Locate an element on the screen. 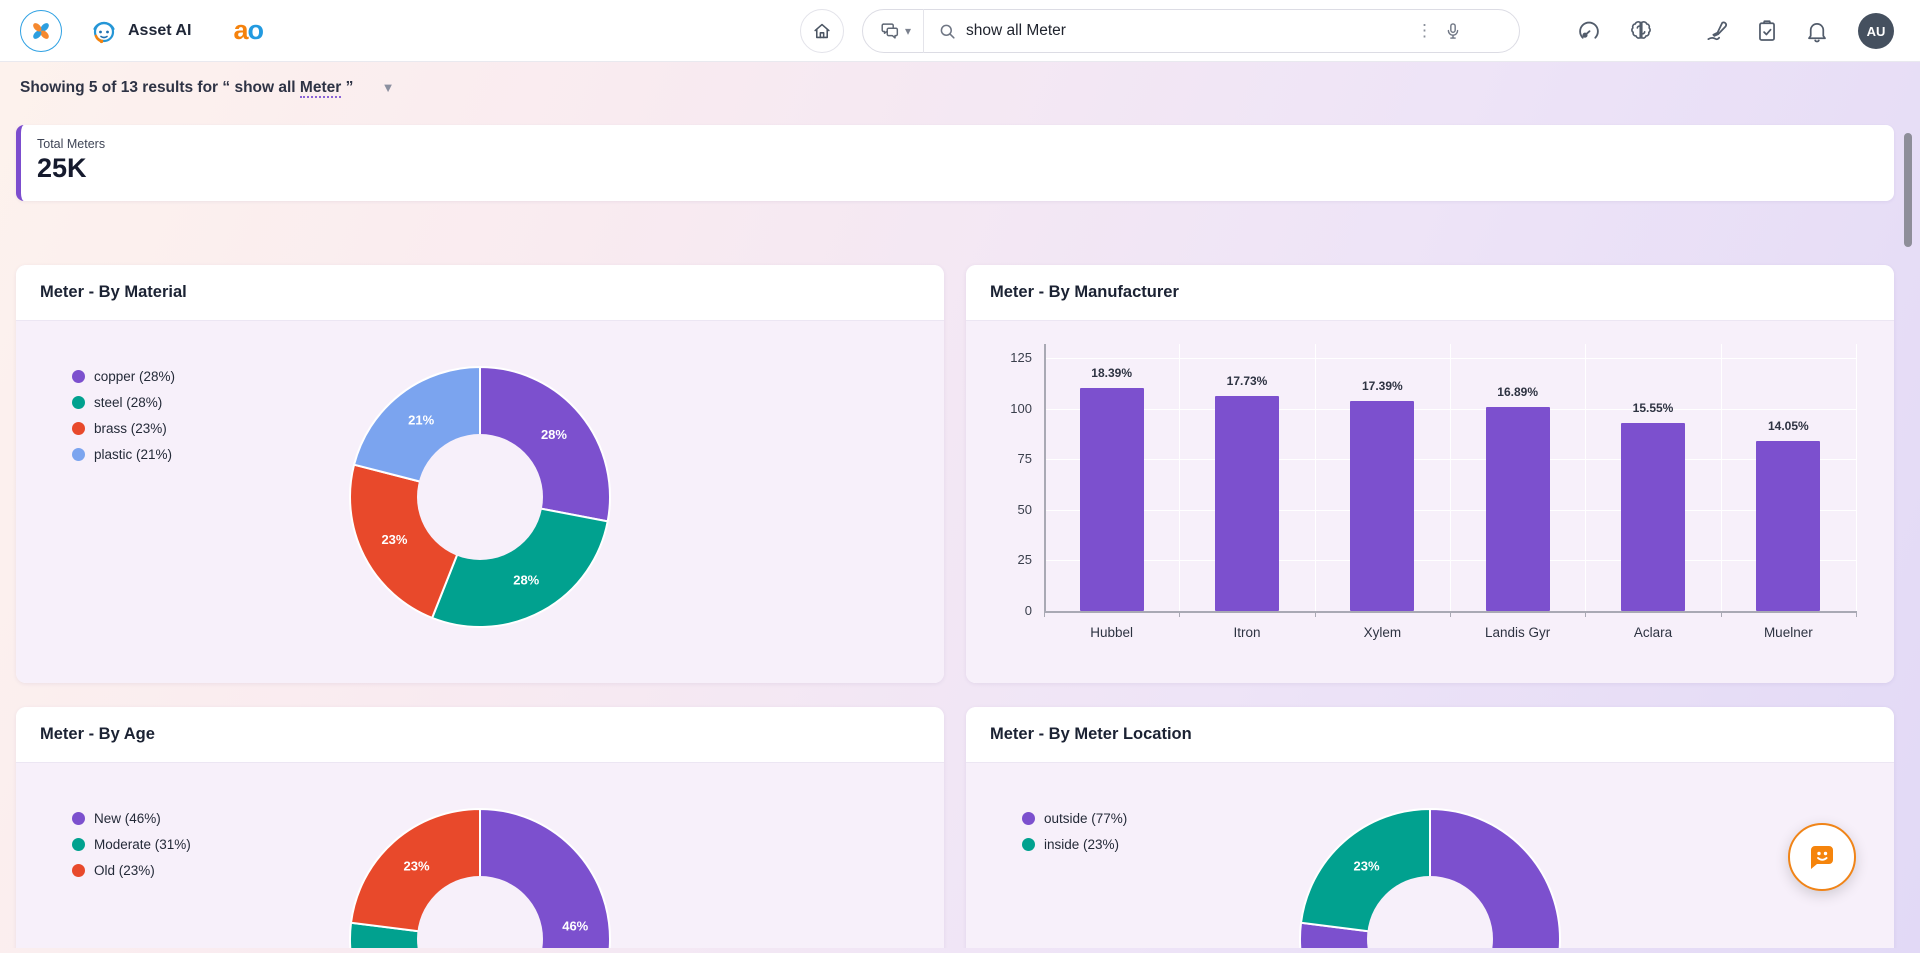 The width and height of the screenshot is (1920, 953). bar-value-label: 17.39% is located at coordinates (1382, 385).